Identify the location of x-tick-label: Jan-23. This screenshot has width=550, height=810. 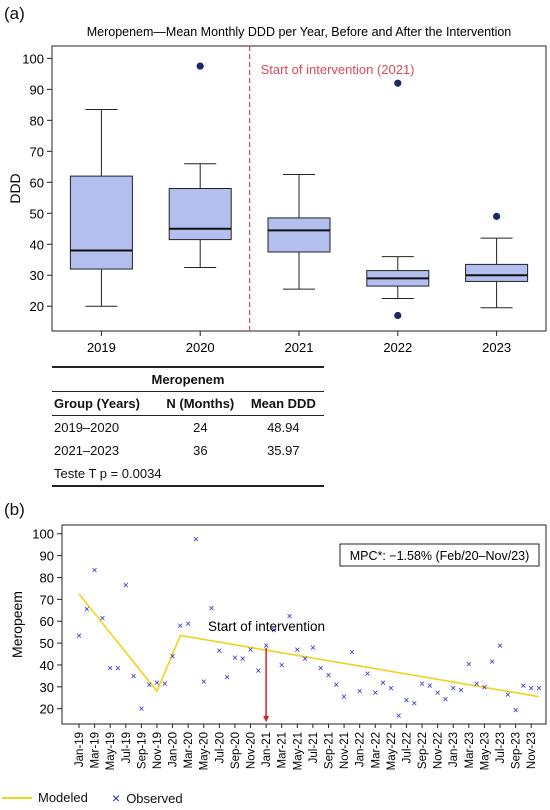
(454, 749).